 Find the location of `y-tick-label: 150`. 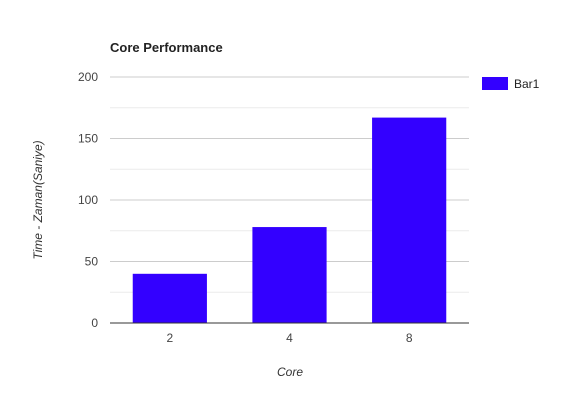

y-tick-label: 150 is located at coordinates (88, 139).